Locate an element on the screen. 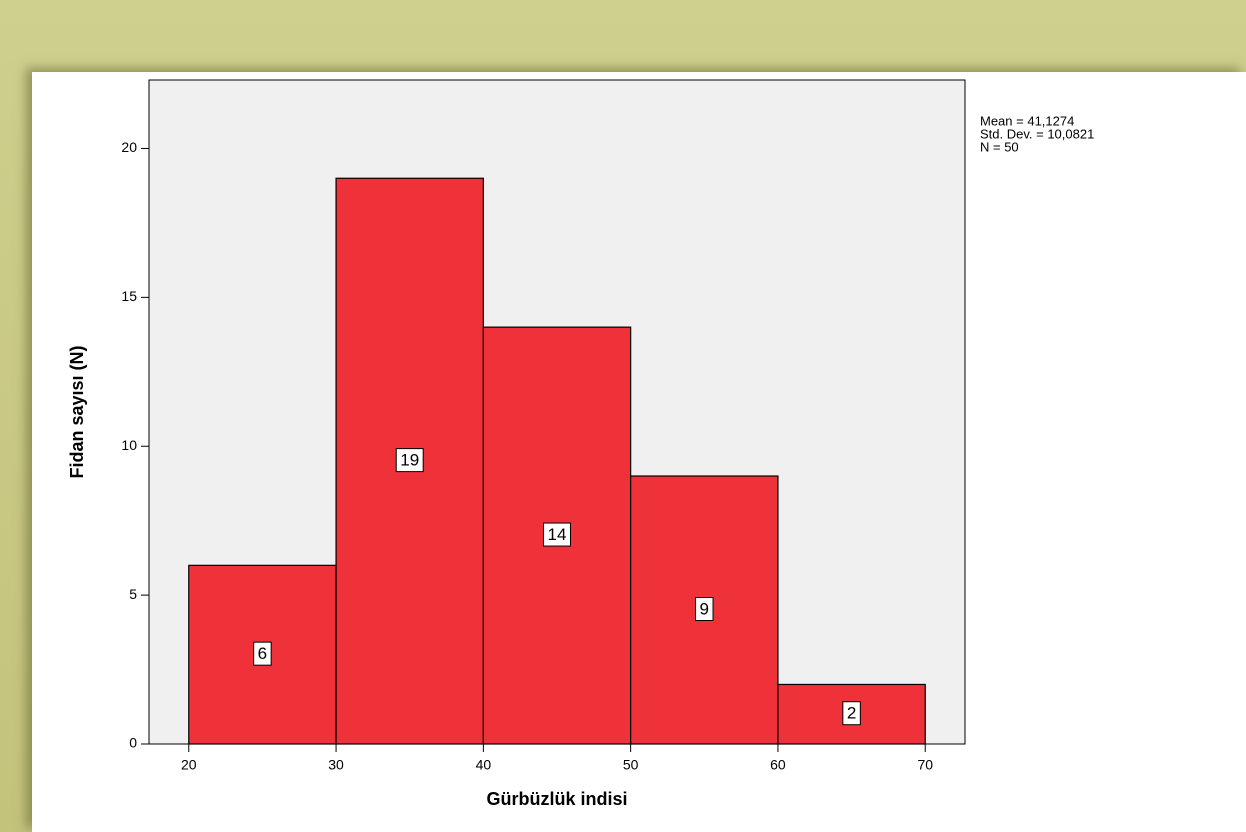  y-tick-label: 20 is located at coordinates (129, 147).